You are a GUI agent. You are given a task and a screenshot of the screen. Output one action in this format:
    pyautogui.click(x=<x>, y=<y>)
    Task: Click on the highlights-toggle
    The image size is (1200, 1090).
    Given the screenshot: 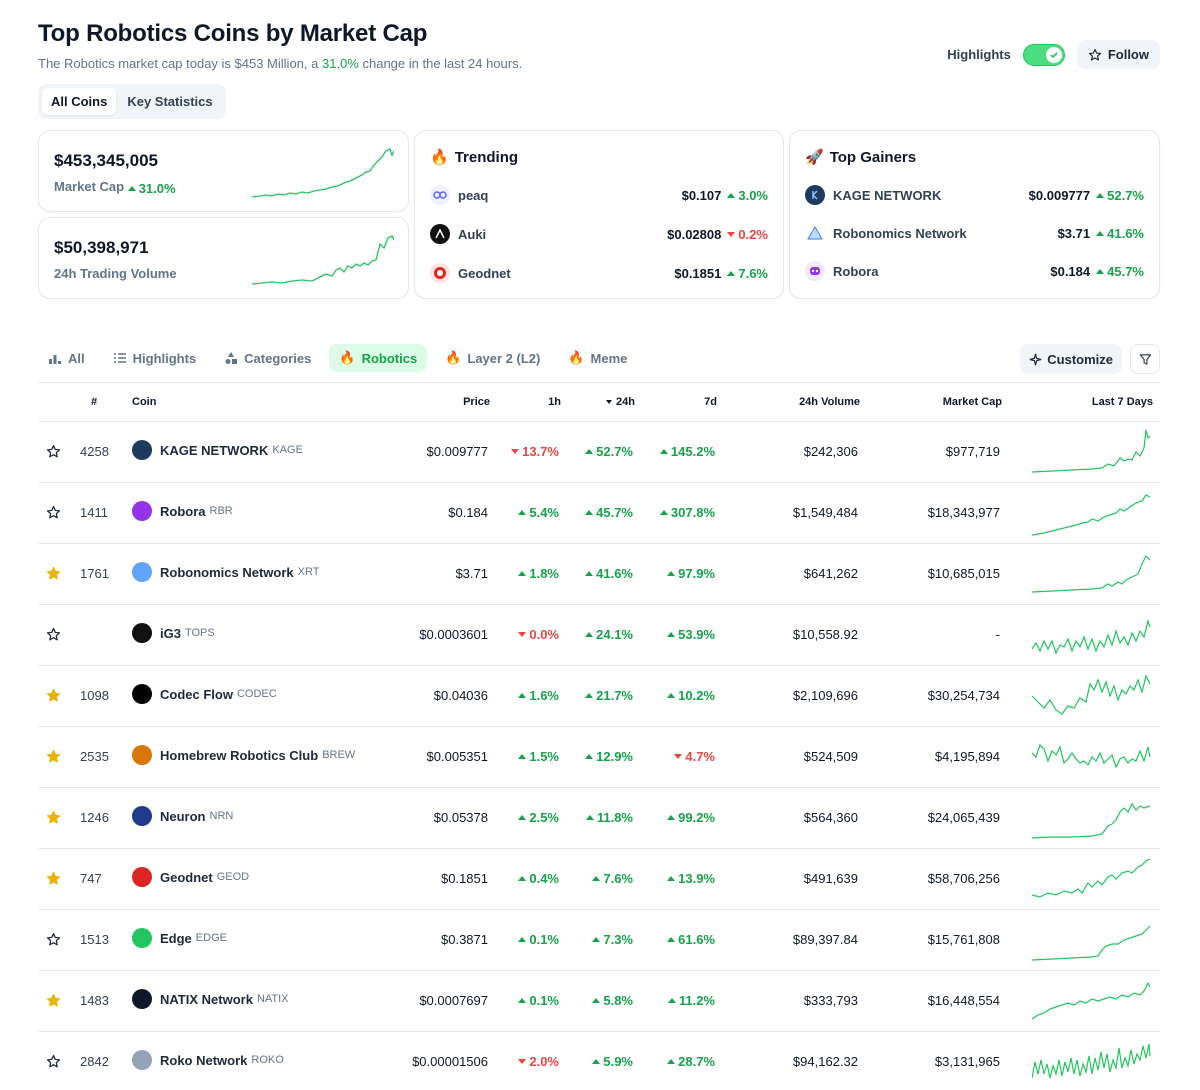 What is the action you would take?
    pyautogui.click(x=1043, y=54)
    